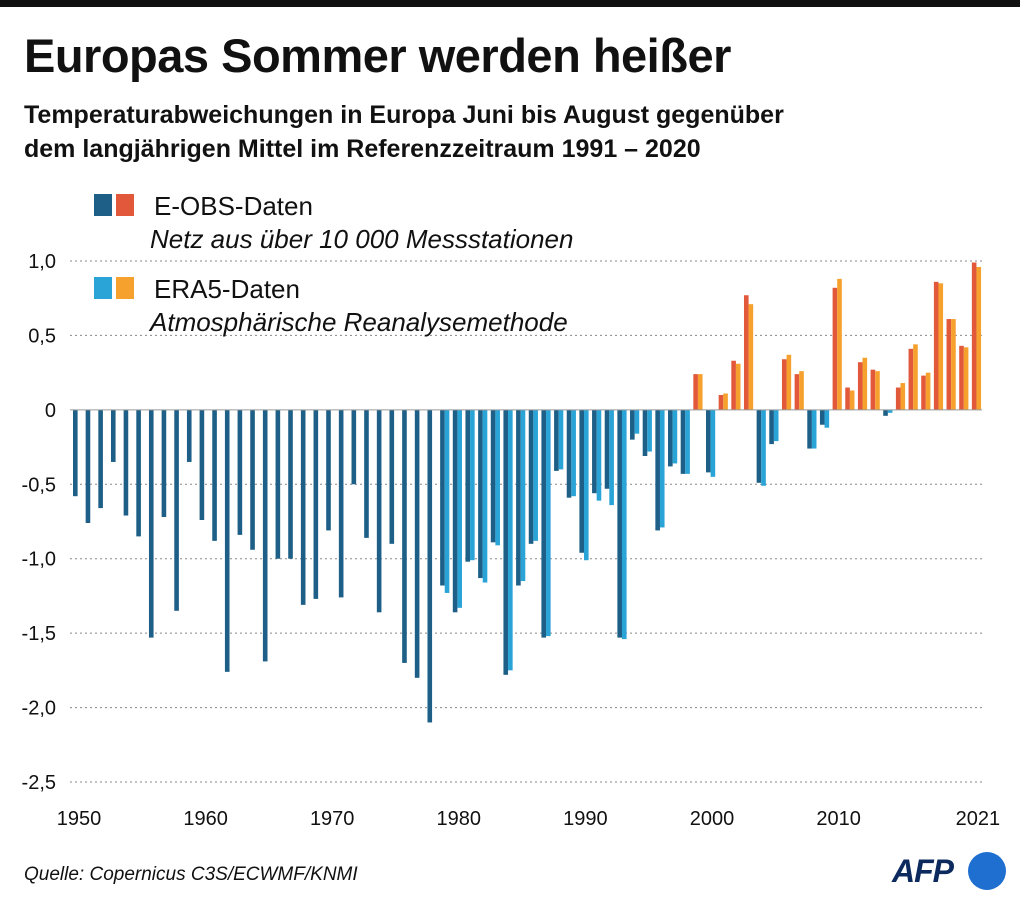 The height and width of the screenshot is (908, 1020). What do you see at coordinates (233, 206) in the screenshot?
I see `legend-eobs-title: E-OBS-Daten` at bounding box center [233, 206].